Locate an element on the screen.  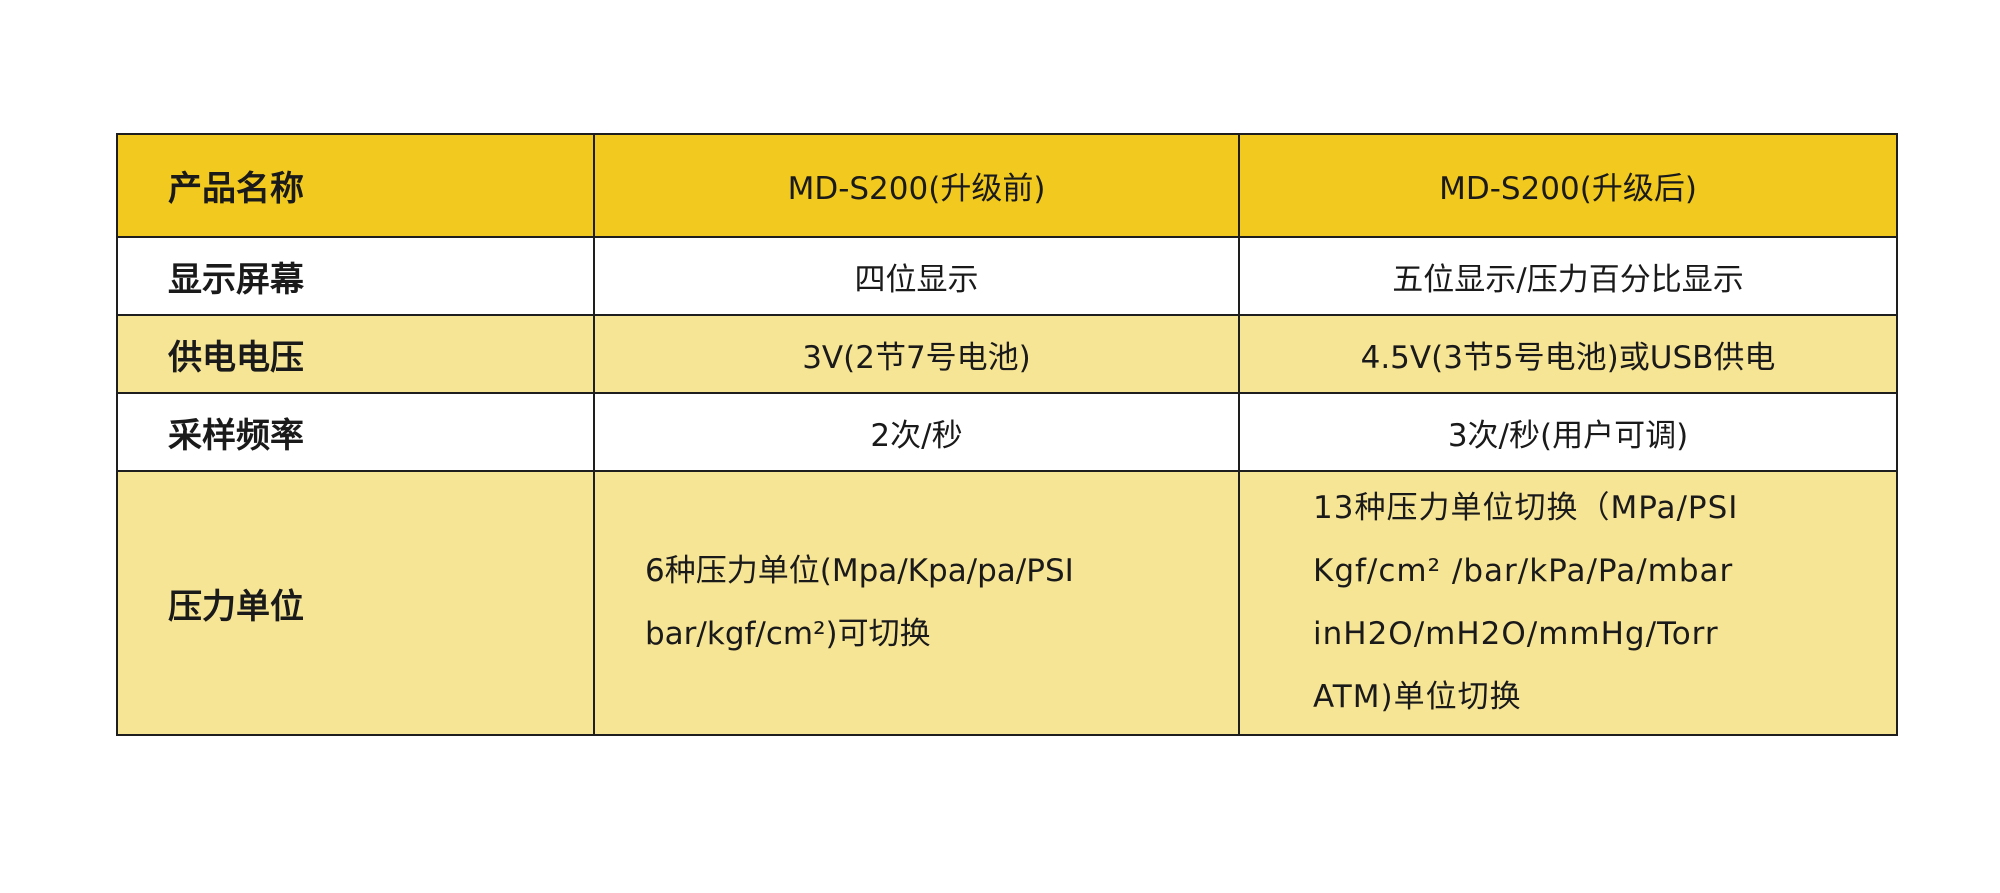
table-row: 供电电压 3V(2节7号电池) 4.5V(3节5号电池)或USB供电 is located at coordinates (1007, 354).